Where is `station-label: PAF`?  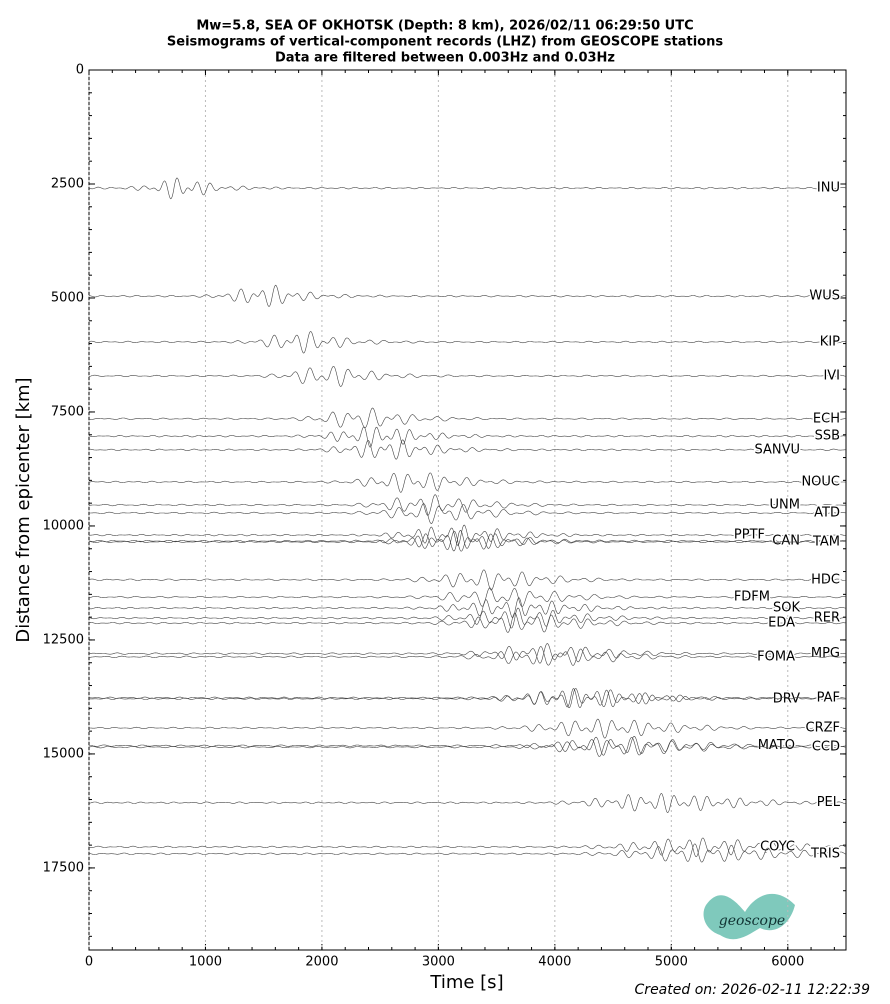
station-label: PAF is located at coordinates (828, 697).